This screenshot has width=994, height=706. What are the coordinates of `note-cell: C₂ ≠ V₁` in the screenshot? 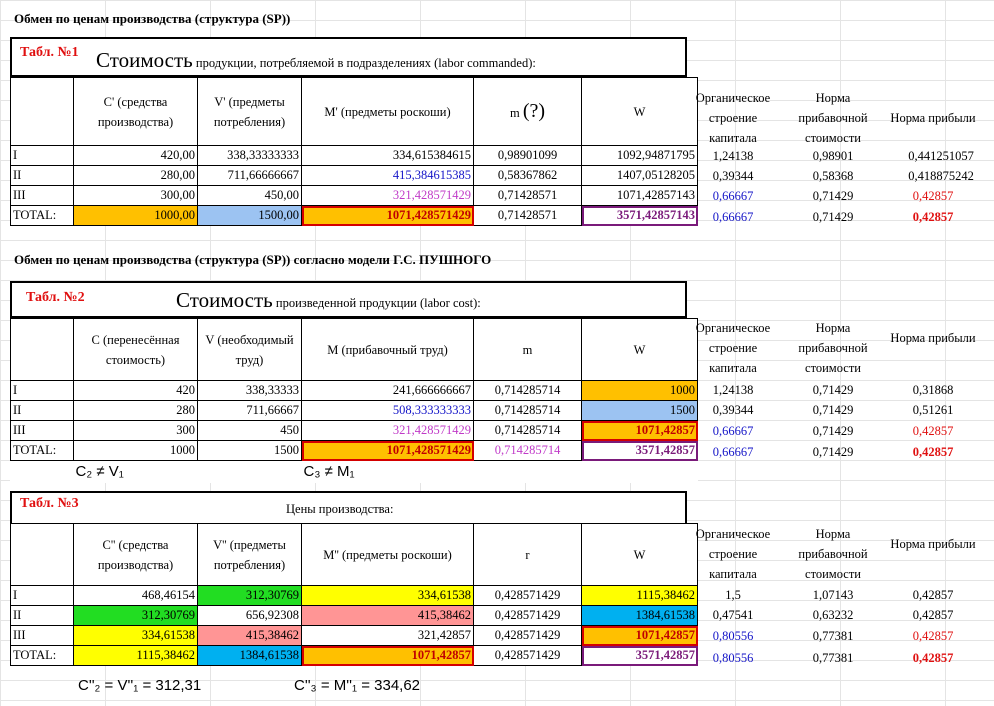 It's located at (188, 472).